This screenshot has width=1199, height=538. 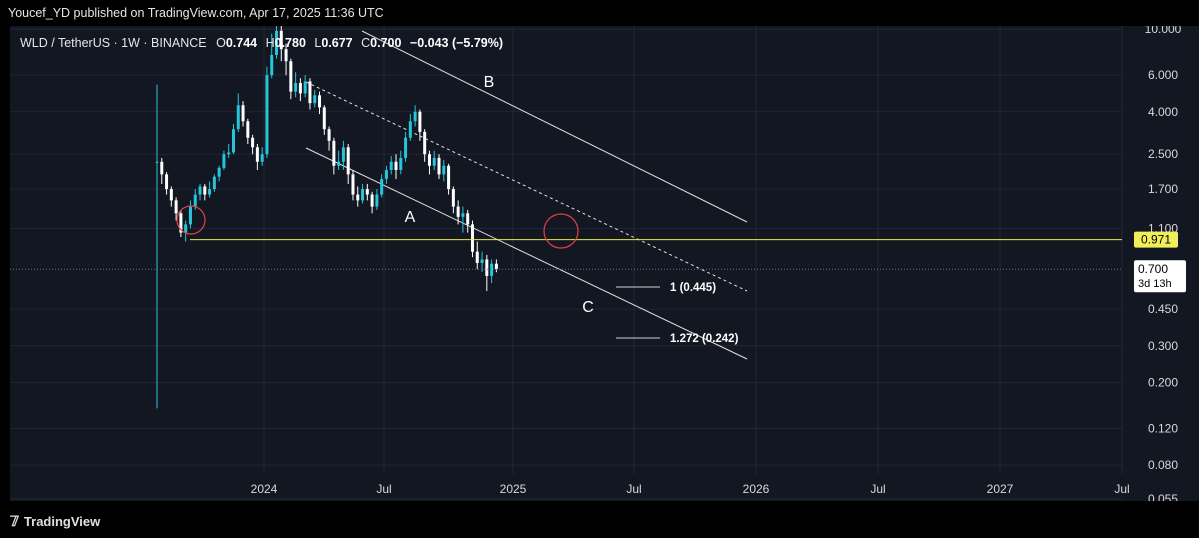 What do you see at coordinates (55, 521) in the screenshot?
I see `tradingview-logo: 𝟟 TradingView` at bounding box center [55, 521].